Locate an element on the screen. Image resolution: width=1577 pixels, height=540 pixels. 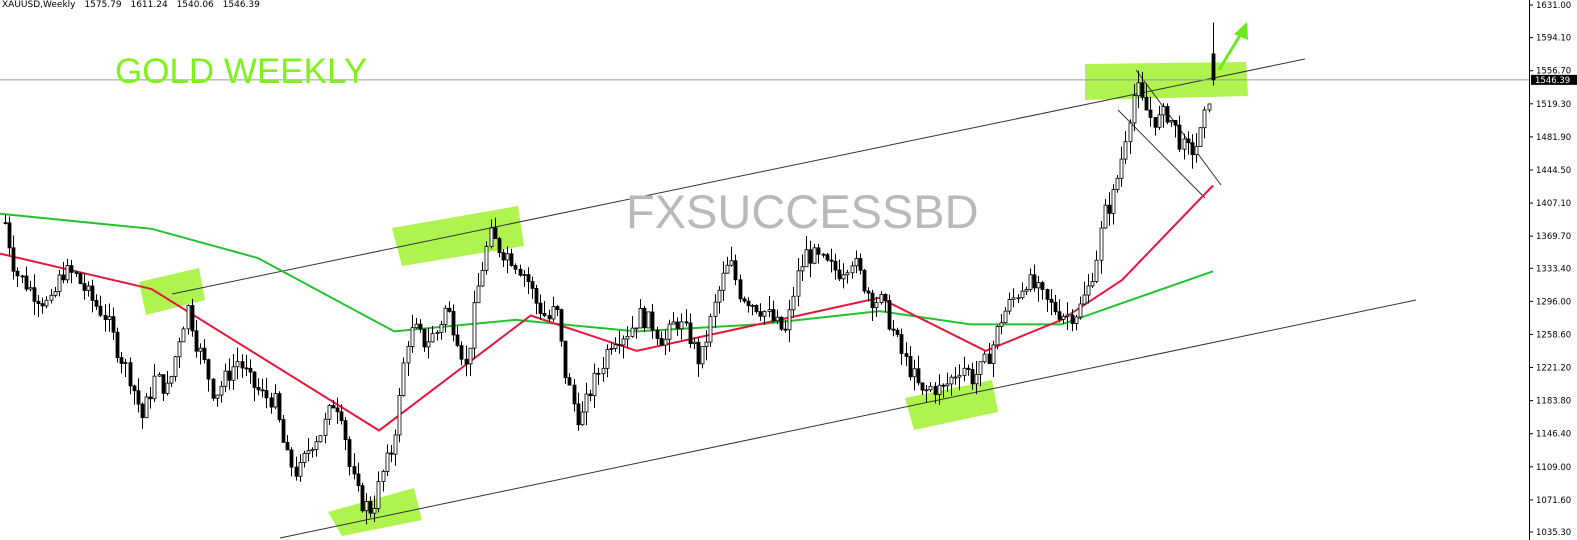
breakout-arrow-shaft is located at coordinates (1230, 51).